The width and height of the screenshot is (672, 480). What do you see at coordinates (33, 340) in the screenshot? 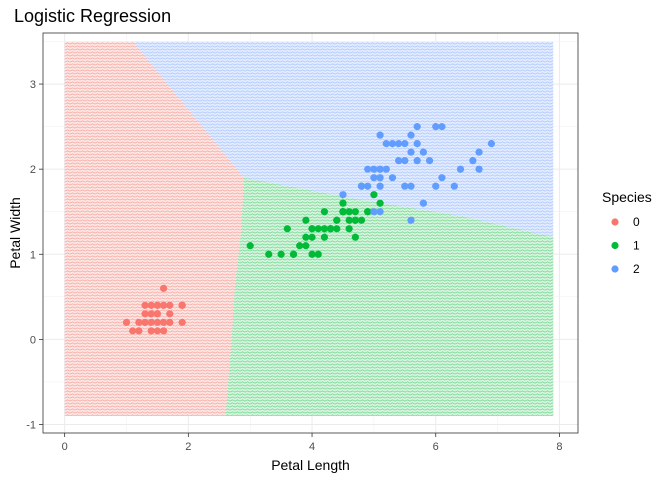
I see `y-tick-label: 0` at bounding box center [33, 340].